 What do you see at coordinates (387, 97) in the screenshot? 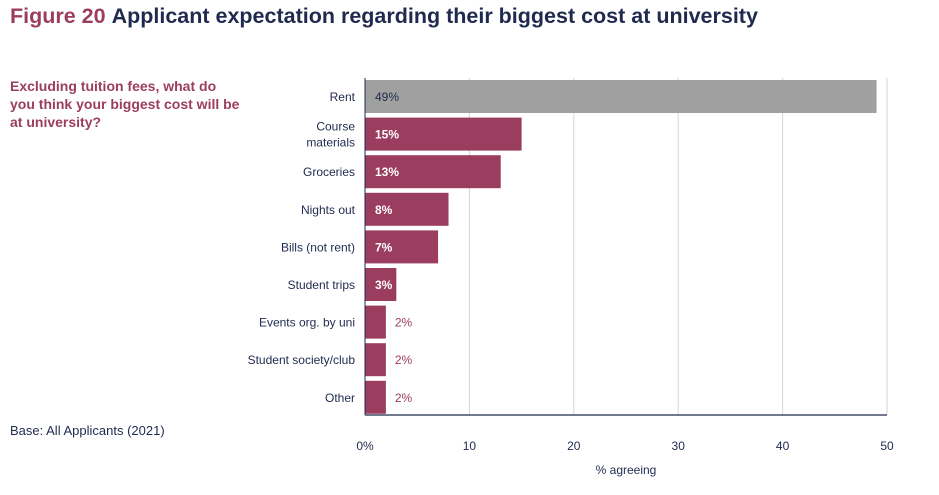
I see `value-label: 49%` at bounding box center [387, 97].